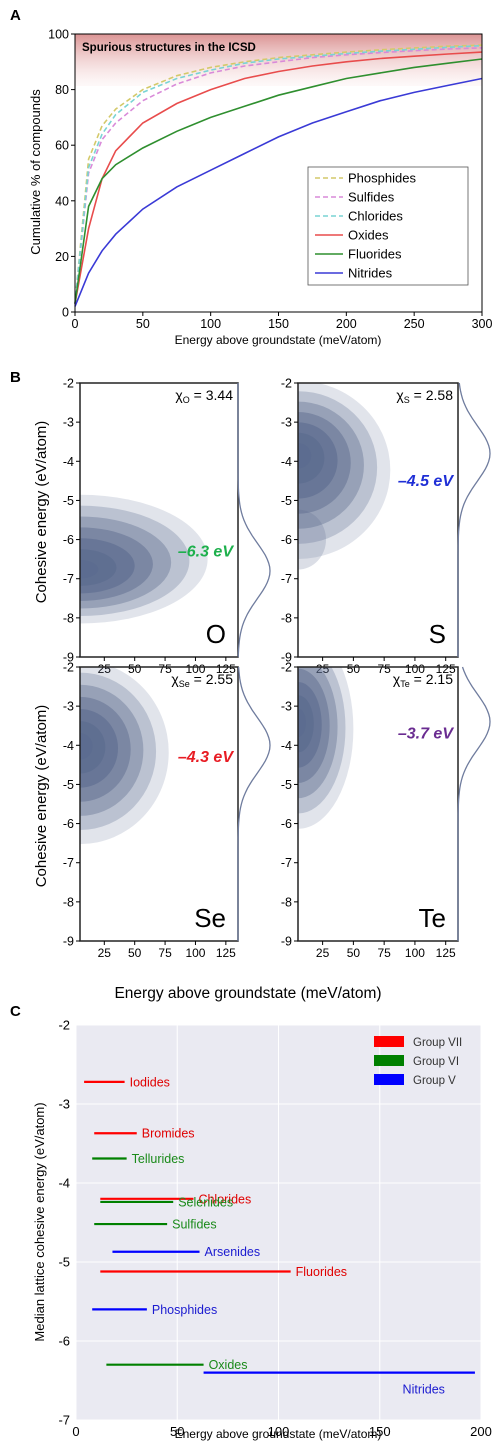 The height and width of the screenshot is (1443, 495). I want to click on series-line-sulfides, so click(278, 175).